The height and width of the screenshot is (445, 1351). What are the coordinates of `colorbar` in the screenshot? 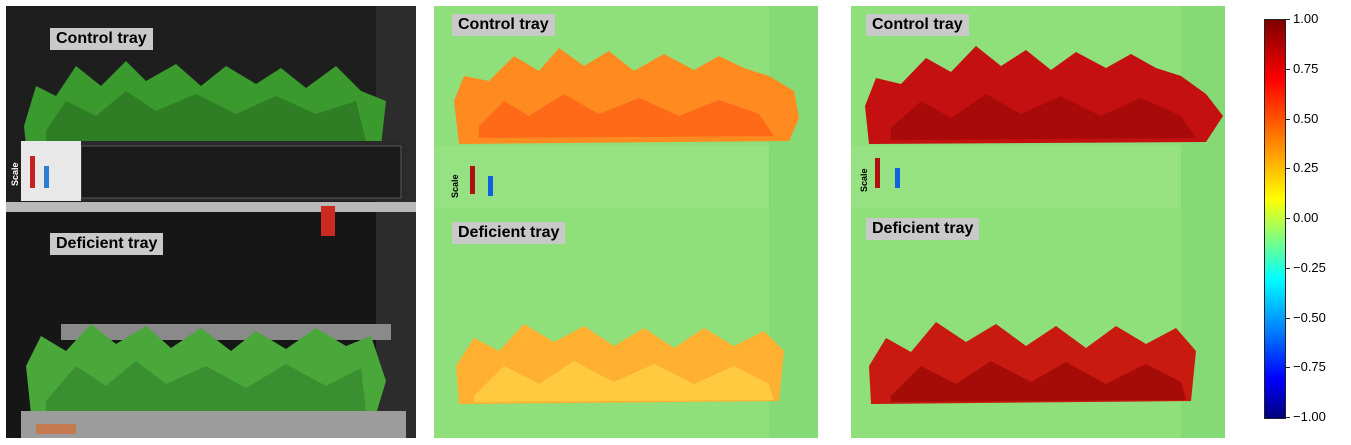 It's located at (1275, 219).